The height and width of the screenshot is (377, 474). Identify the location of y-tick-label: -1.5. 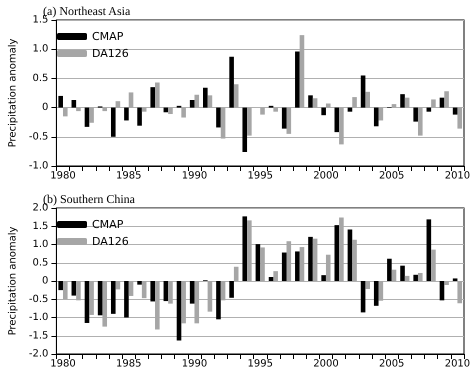
(38, 336).